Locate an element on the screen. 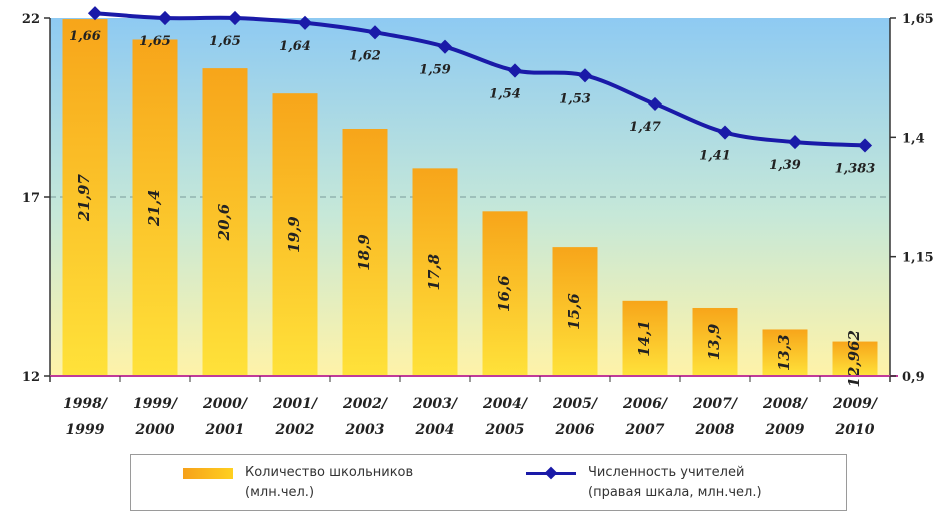  bar-label-8: 14,1 is located at coordinates (644, 338).